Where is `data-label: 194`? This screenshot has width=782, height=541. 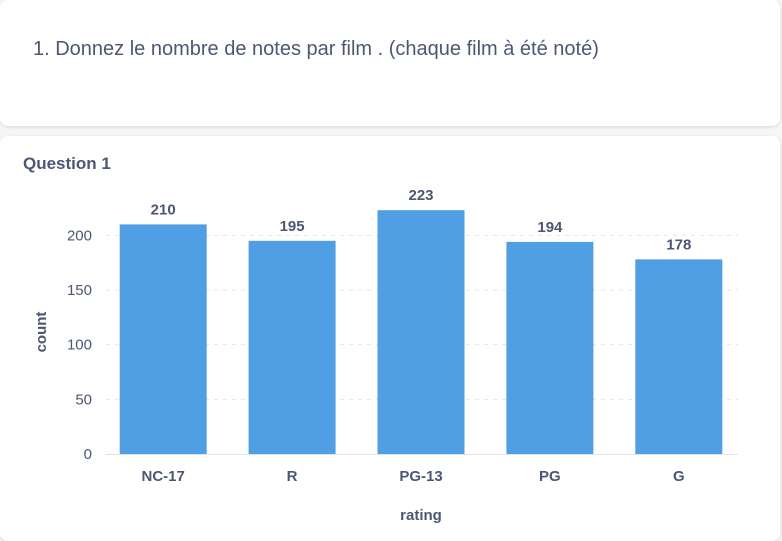
data-label: 194 is located at coordinates (550, 227).